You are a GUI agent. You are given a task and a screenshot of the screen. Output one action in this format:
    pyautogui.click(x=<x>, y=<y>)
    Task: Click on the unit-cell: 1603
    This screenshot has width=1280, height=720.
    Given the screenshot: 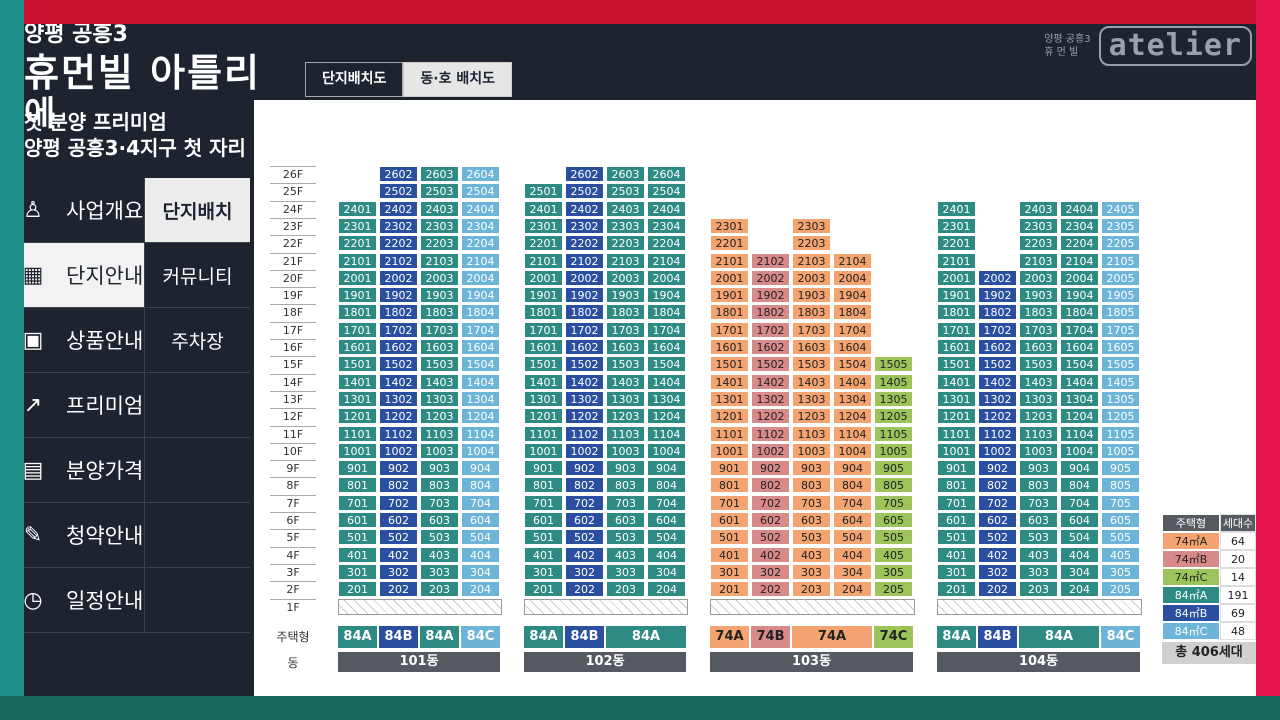 What is the action you would take?
    pyautogui.click(x=439, y=347)
    